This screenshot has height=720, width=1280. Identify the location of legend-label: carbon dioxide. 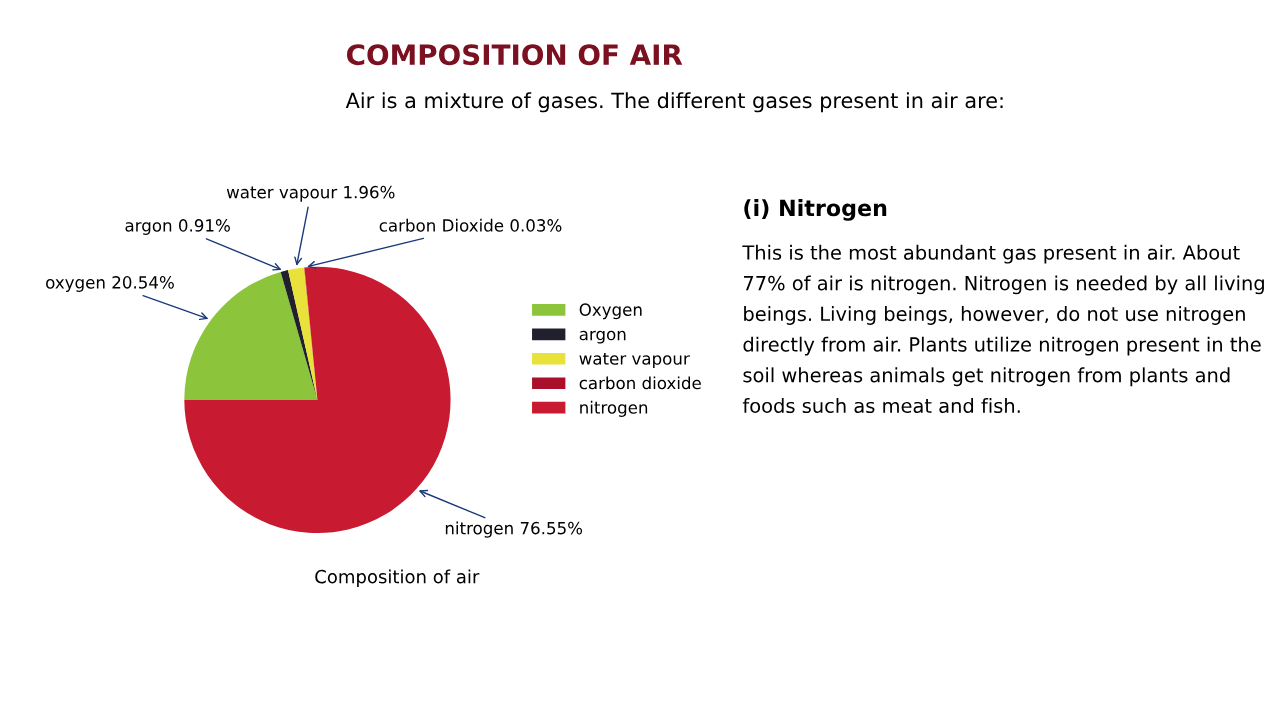
(640, 383).